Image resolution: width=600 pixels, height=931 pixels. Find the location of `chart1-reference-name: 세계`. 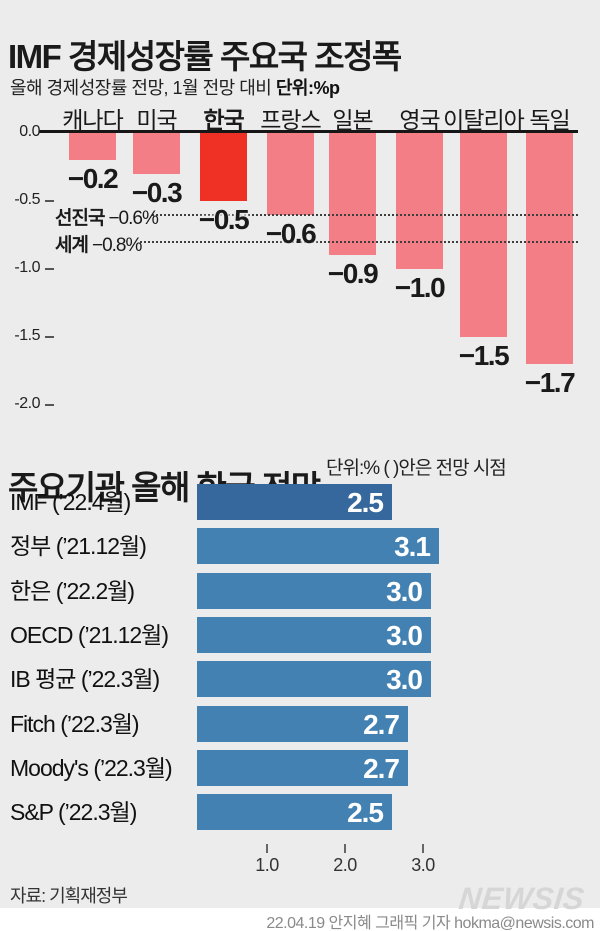

chart1-reference-name: 세계 is located at coordinates (72, 245).